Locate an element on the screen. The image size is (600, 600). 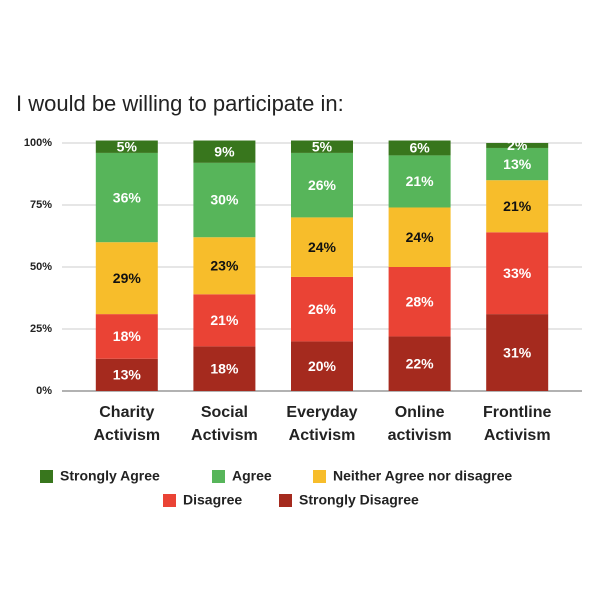
data-label: 2% is located at coordinates (517, 145).